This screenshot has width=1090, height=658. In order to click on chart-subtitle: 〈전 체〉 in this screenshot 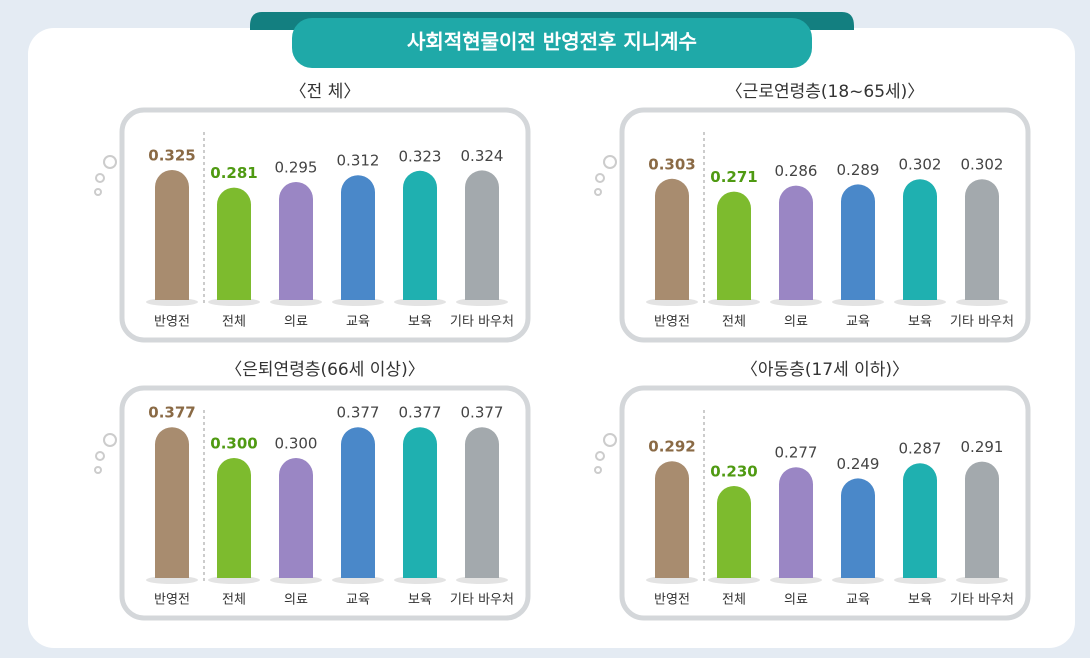, I will do `click(325, 92)`.